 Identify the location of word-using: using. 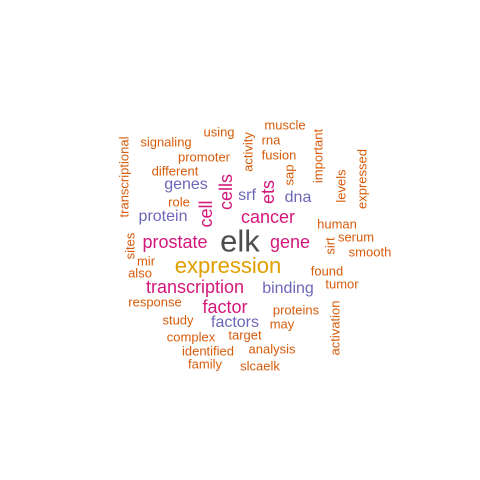
(218, 132).